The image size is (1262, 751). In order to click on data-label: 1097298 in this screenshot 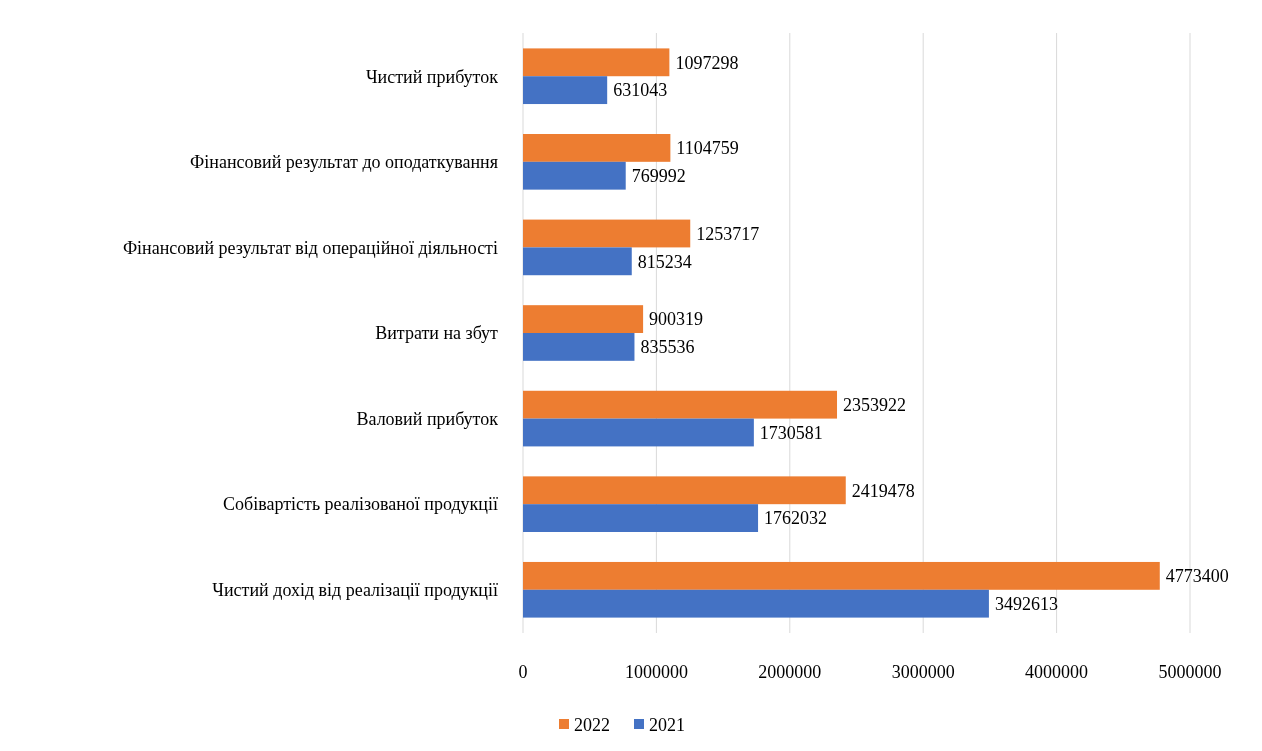, I will do `click(707, 62)`.